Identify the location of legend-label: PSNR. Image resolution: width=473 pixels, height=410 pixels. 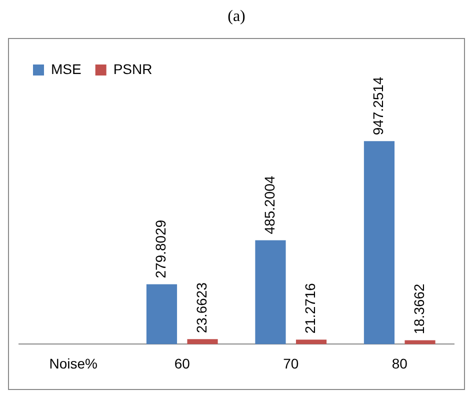
(132, 68).